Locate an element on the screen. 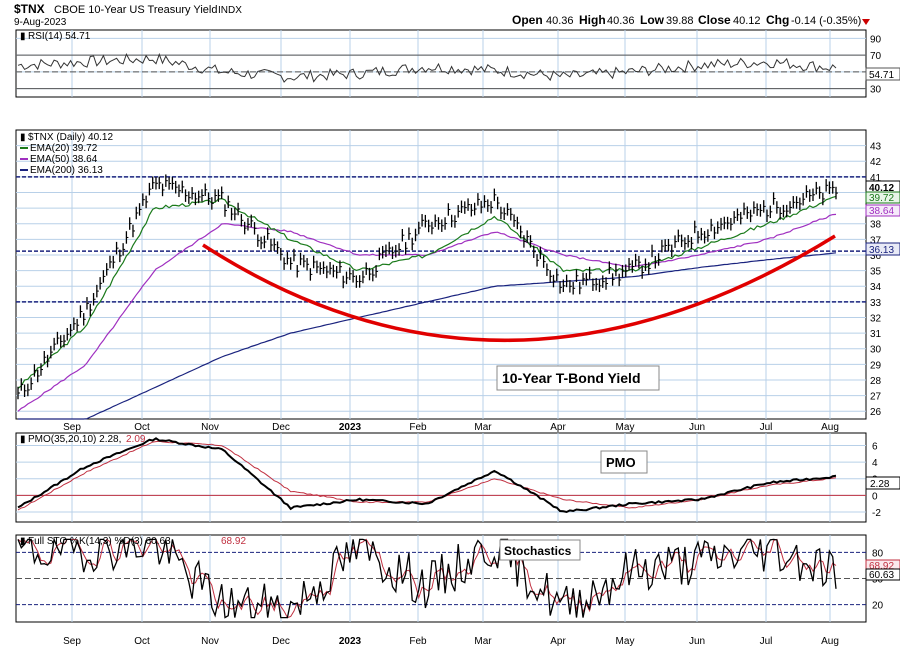 The height and width of the screenshot is (650, 900). x-label-price-Jul: Jul is located at coordinates (766, 427).